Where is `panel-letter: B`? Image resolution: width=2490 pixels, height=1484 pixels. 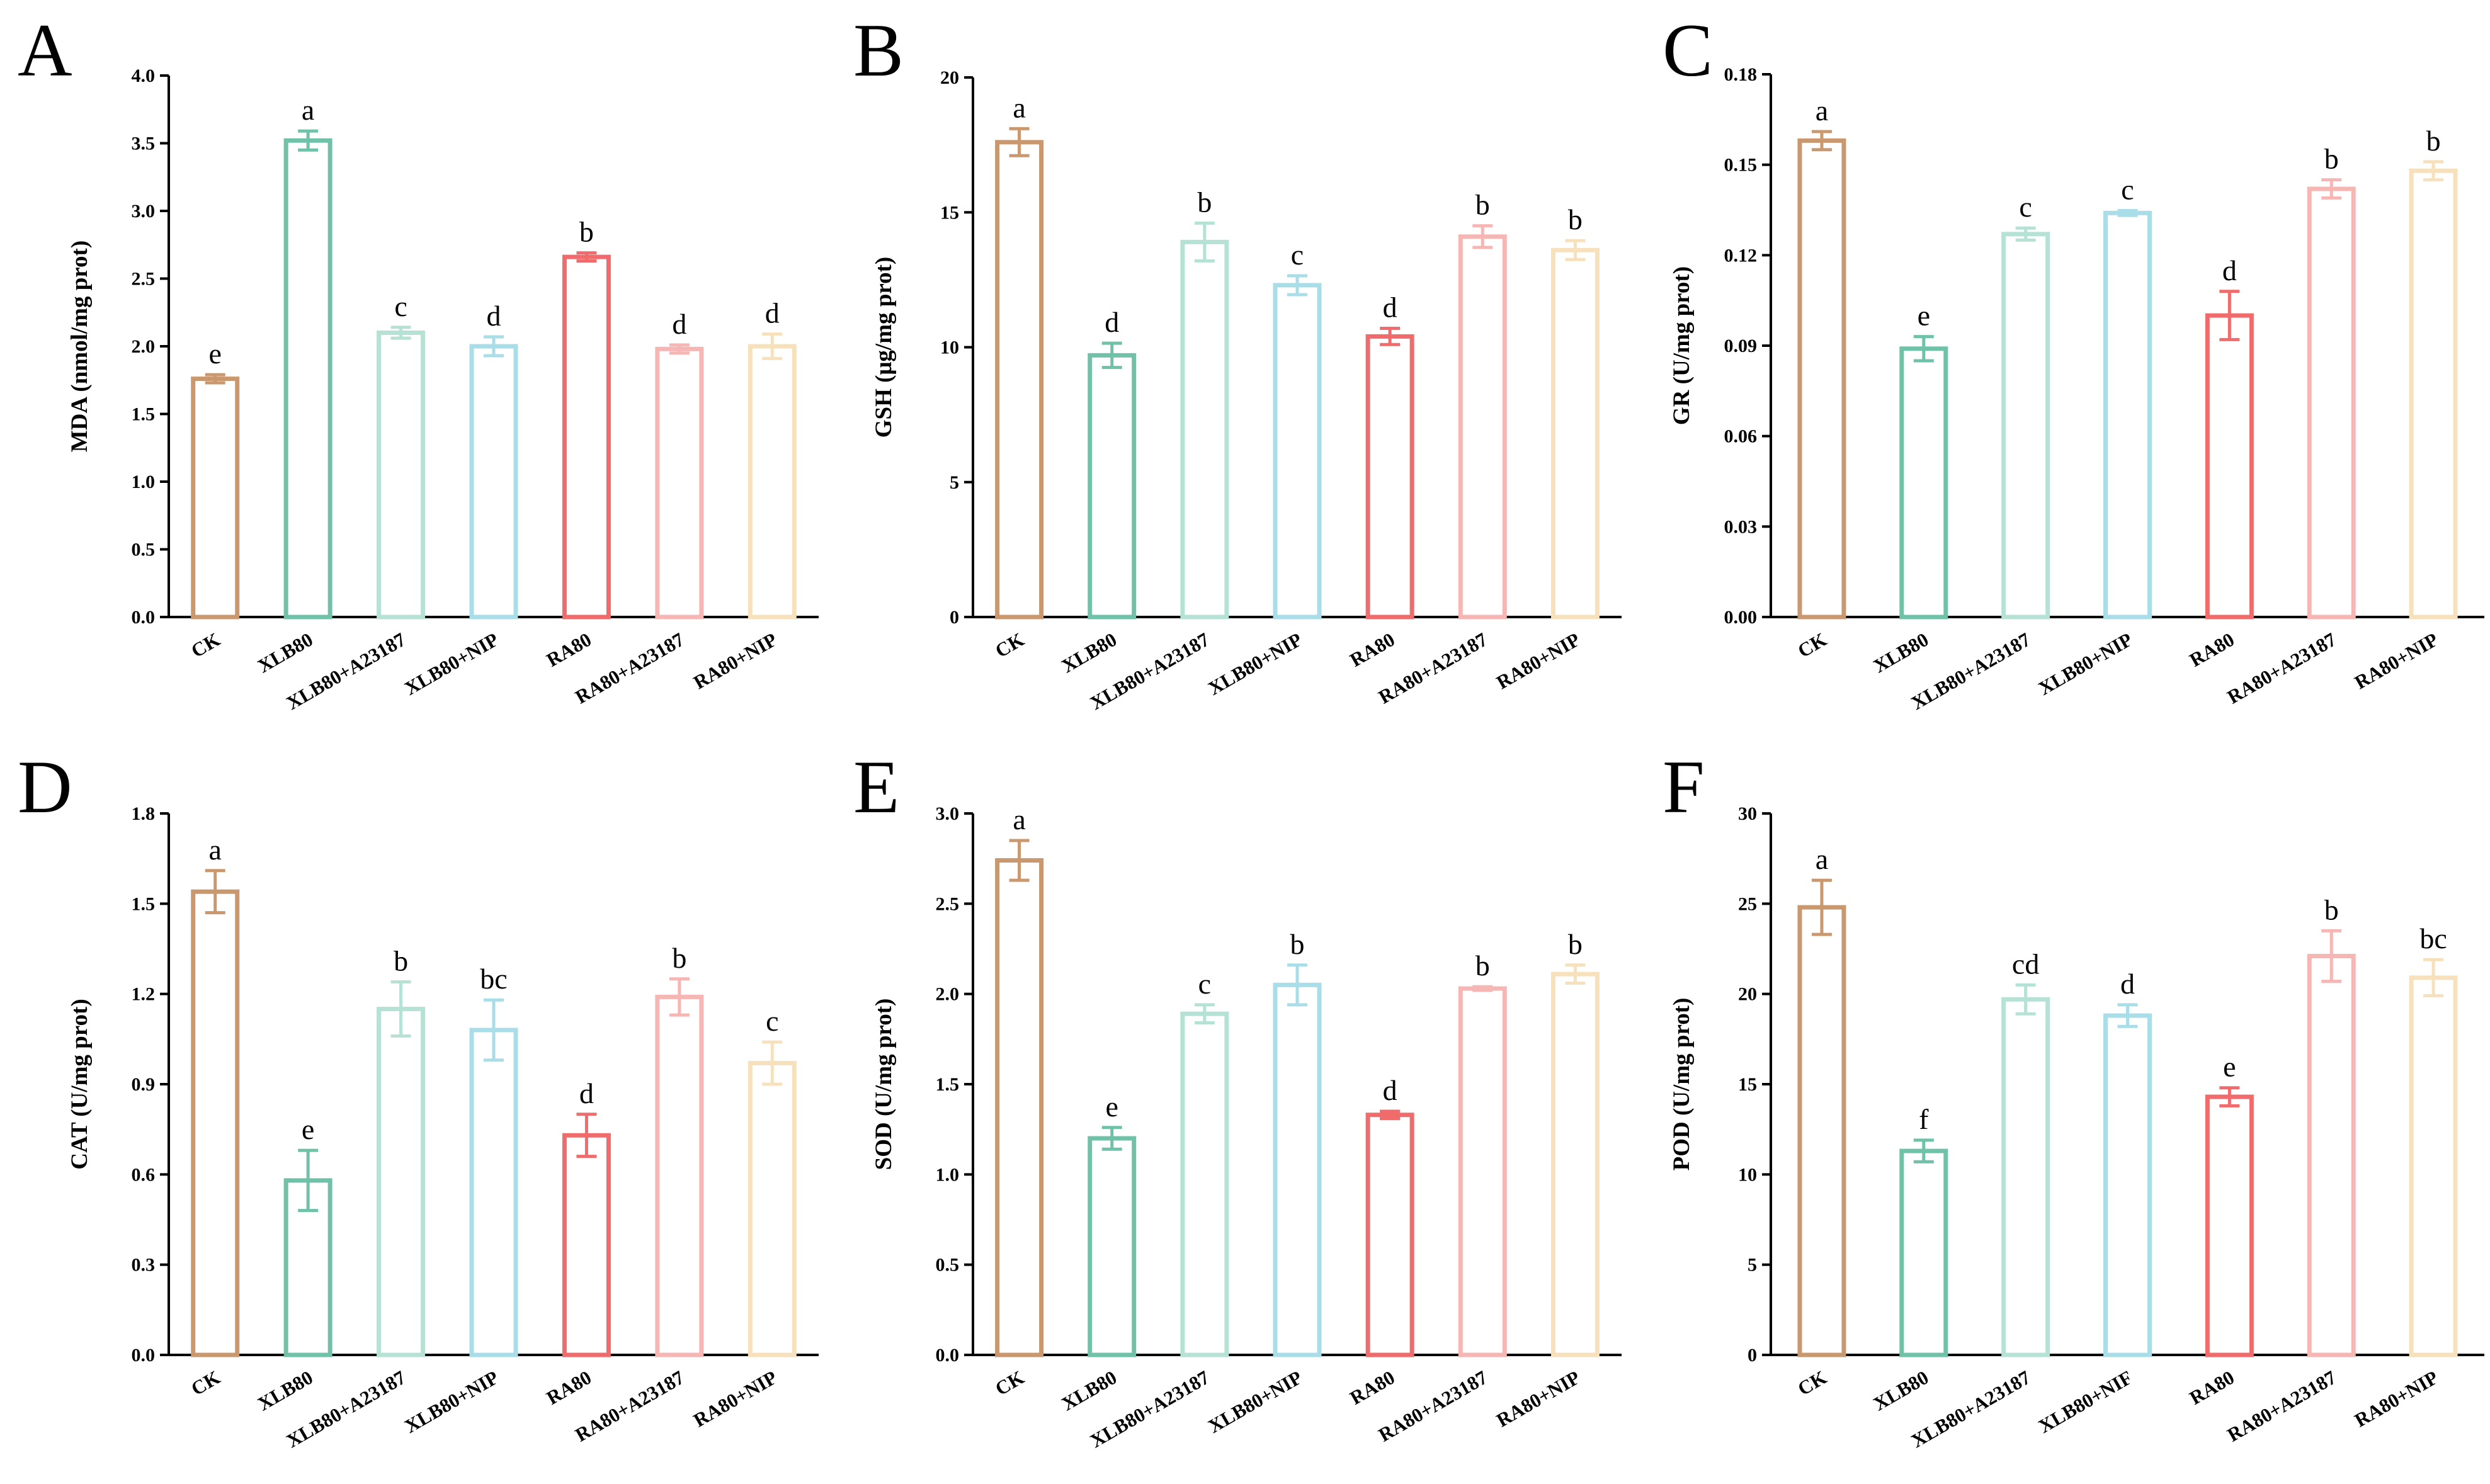
panel-letter: B is located at coordinates (878, 50).